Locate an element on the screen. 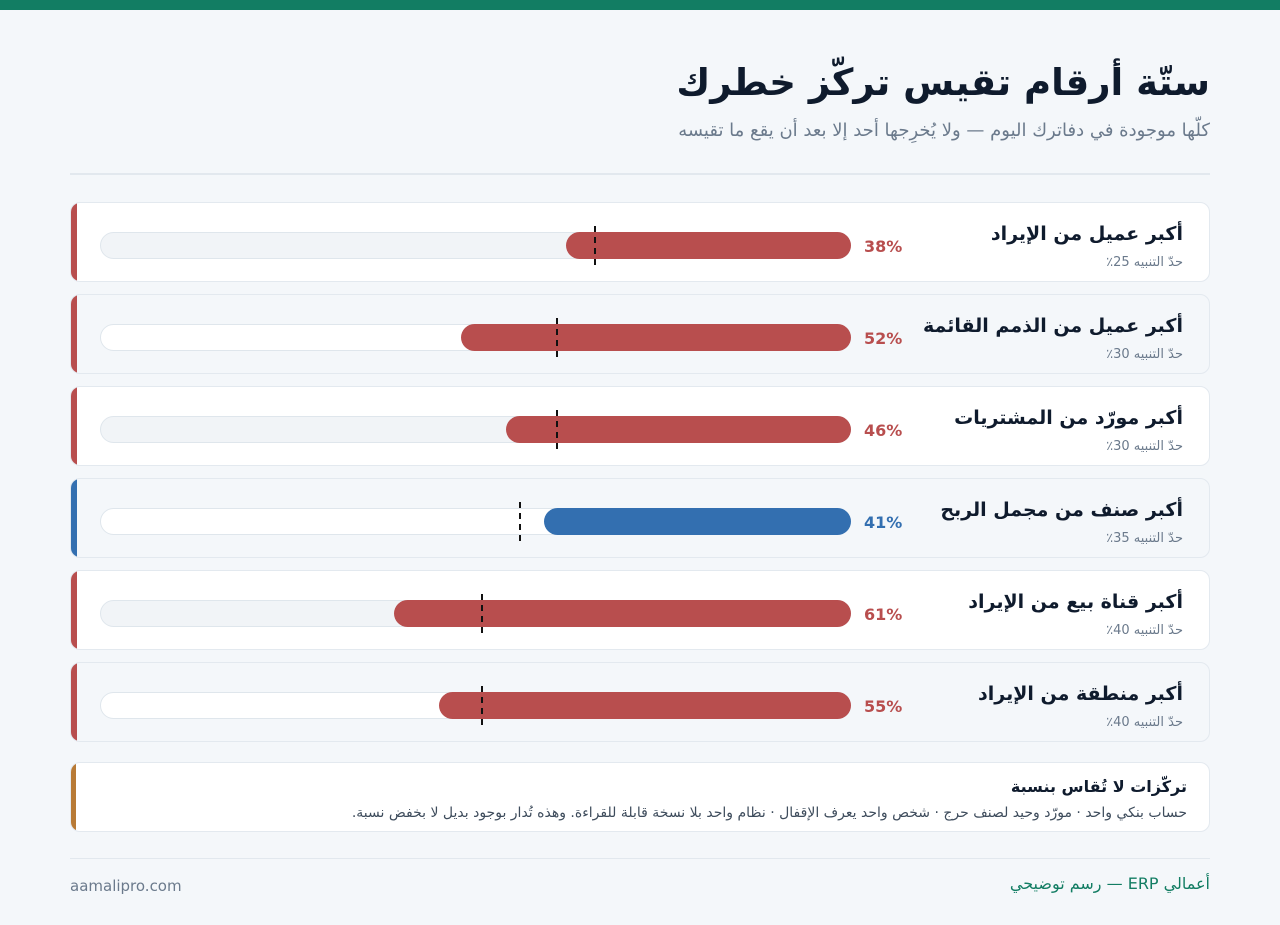 Image resolution: width=1280 pixels, height=925 pixels. chart-row: أكبر صنف من مجمل الربح حدّ التنبيه 35٪ 41% is located at coordinates (640, 518).